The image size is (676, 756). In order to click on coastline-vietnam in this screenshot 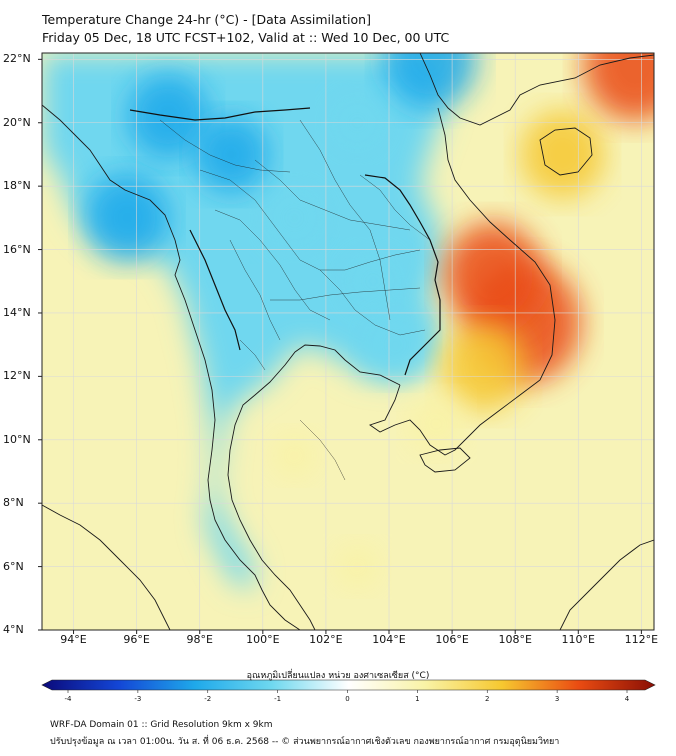, I will do `click(462, 281)`.